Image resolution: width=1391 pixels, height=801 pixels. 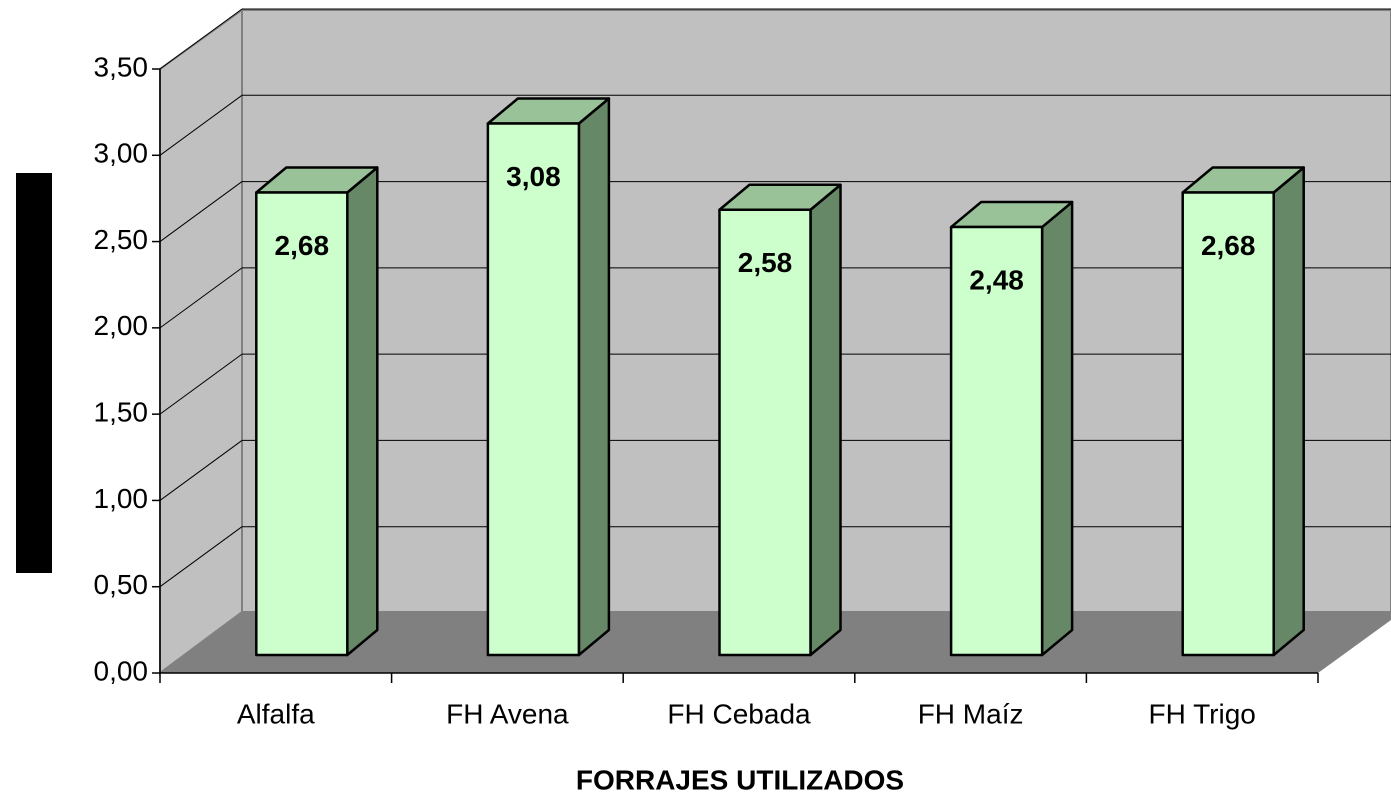 What do you see at coordinates (121, 498) in the screenshot?
I see `y-tick-label: 1,00` at bounding box center [121, 498].